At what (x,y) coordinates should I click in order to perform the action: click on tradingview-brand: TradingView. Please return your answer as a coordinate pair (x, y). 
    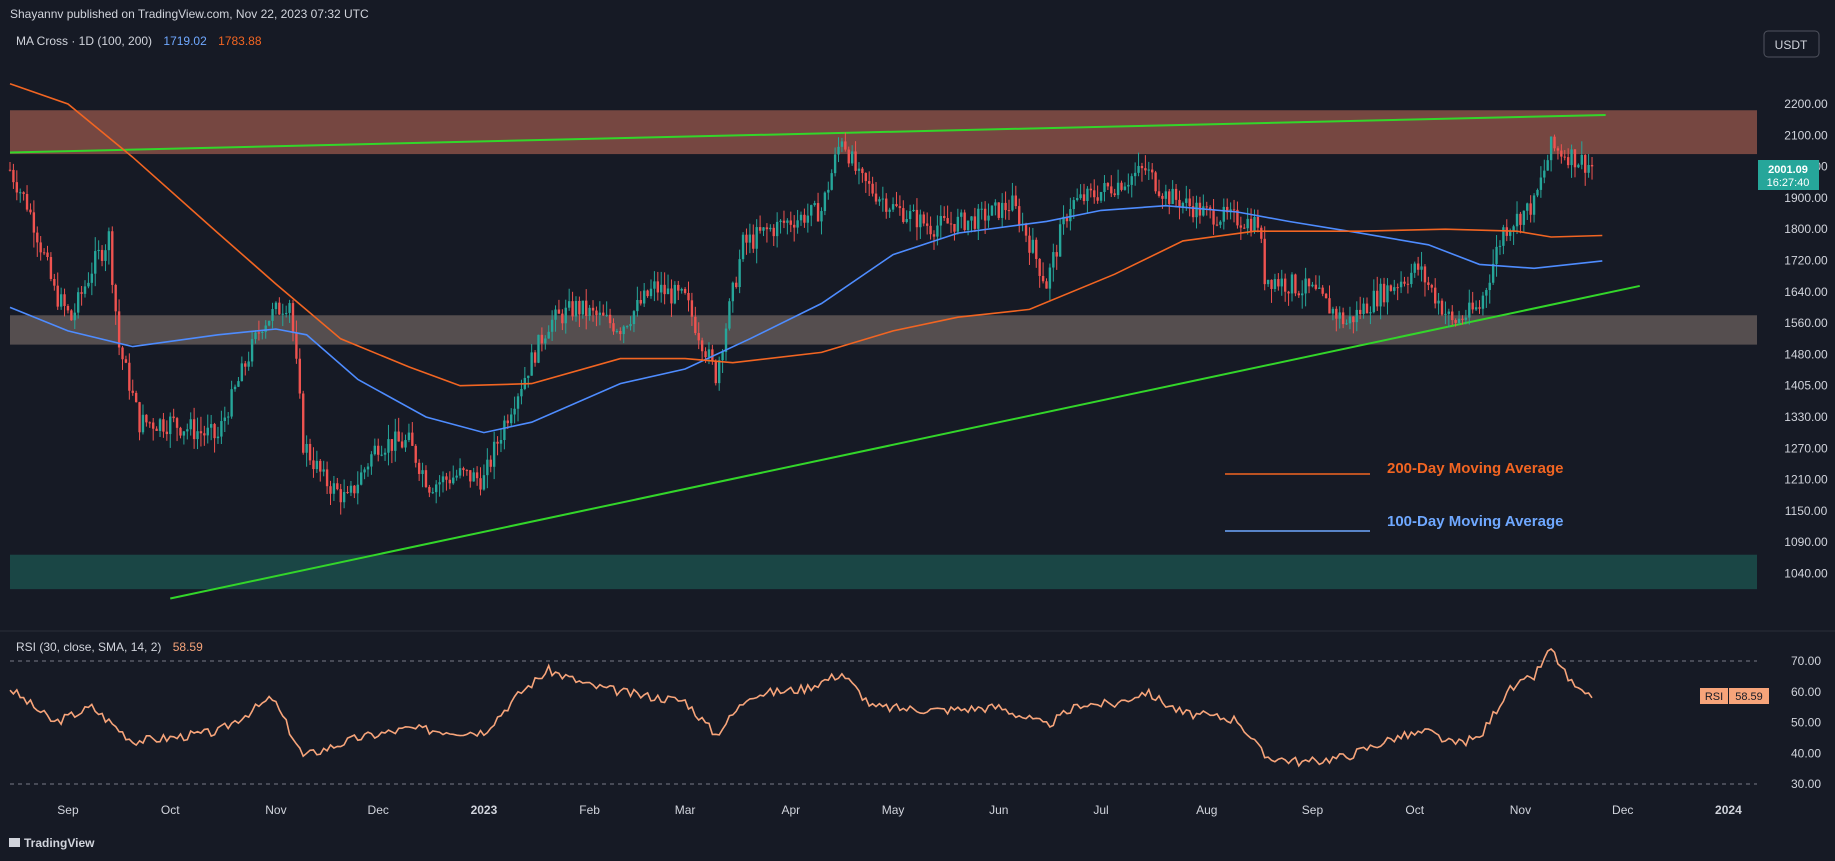
    Looking at the image, I should click on (52, 843).